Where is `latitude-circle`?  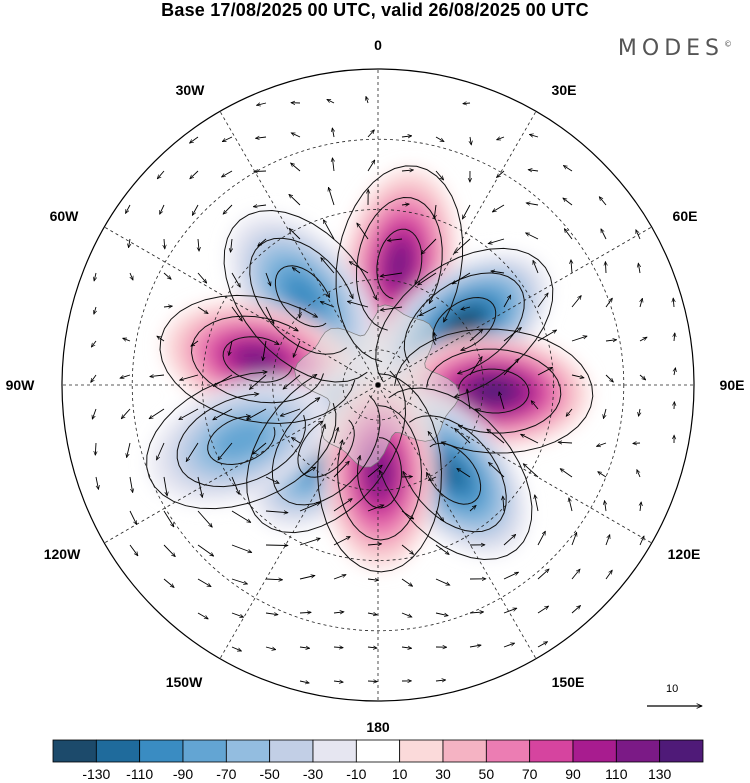
latitude-circle is located at coordinates (378, 385).